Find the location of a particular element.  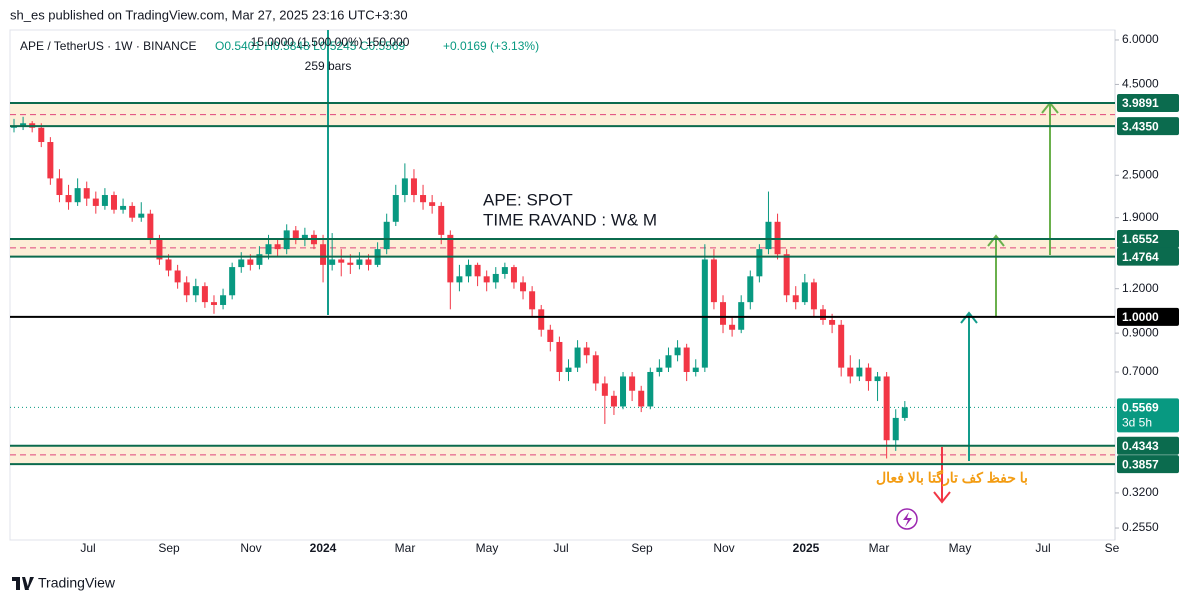

y-tick-label: 0.3200 is located at coordinates (1140, 492).